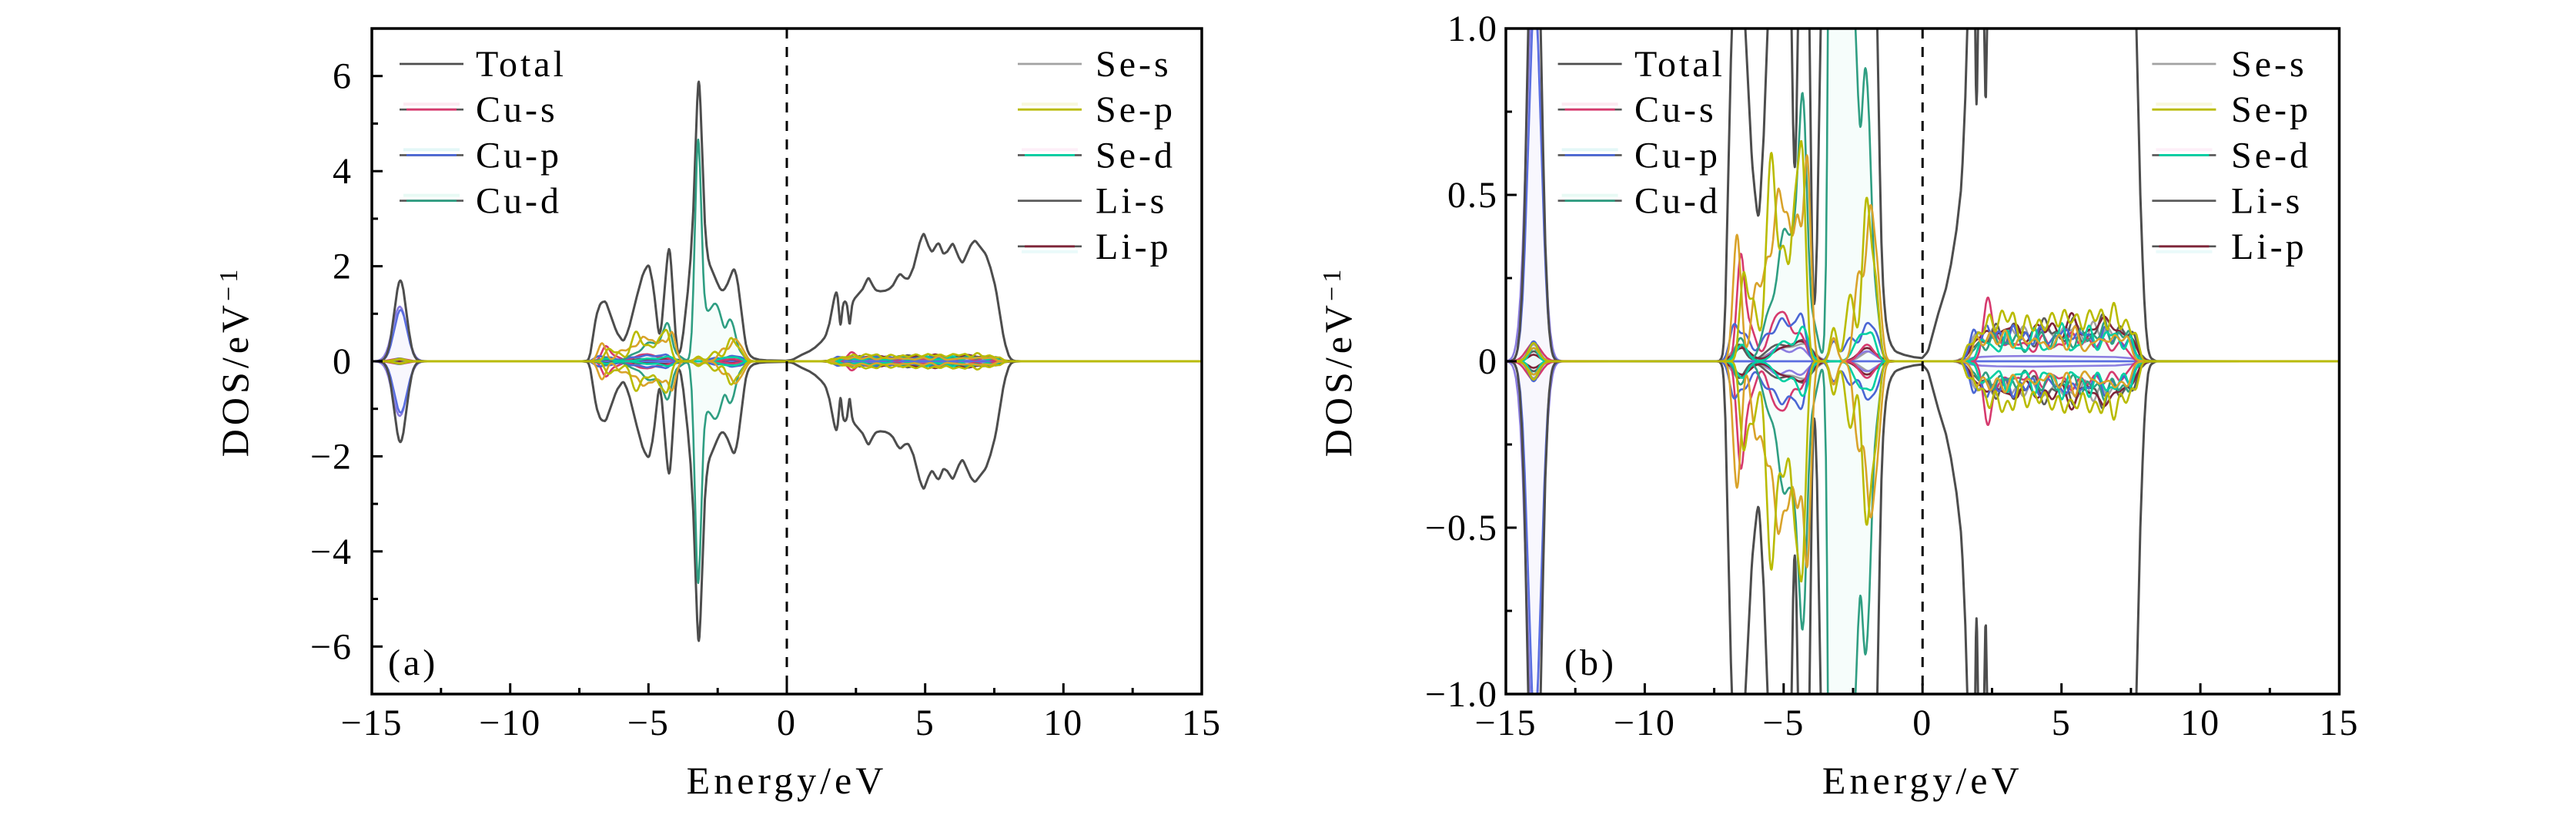 The width and height of the screenshot is (2576, 815). I want to click on svg-text: −1.0, so click(1462, 695).